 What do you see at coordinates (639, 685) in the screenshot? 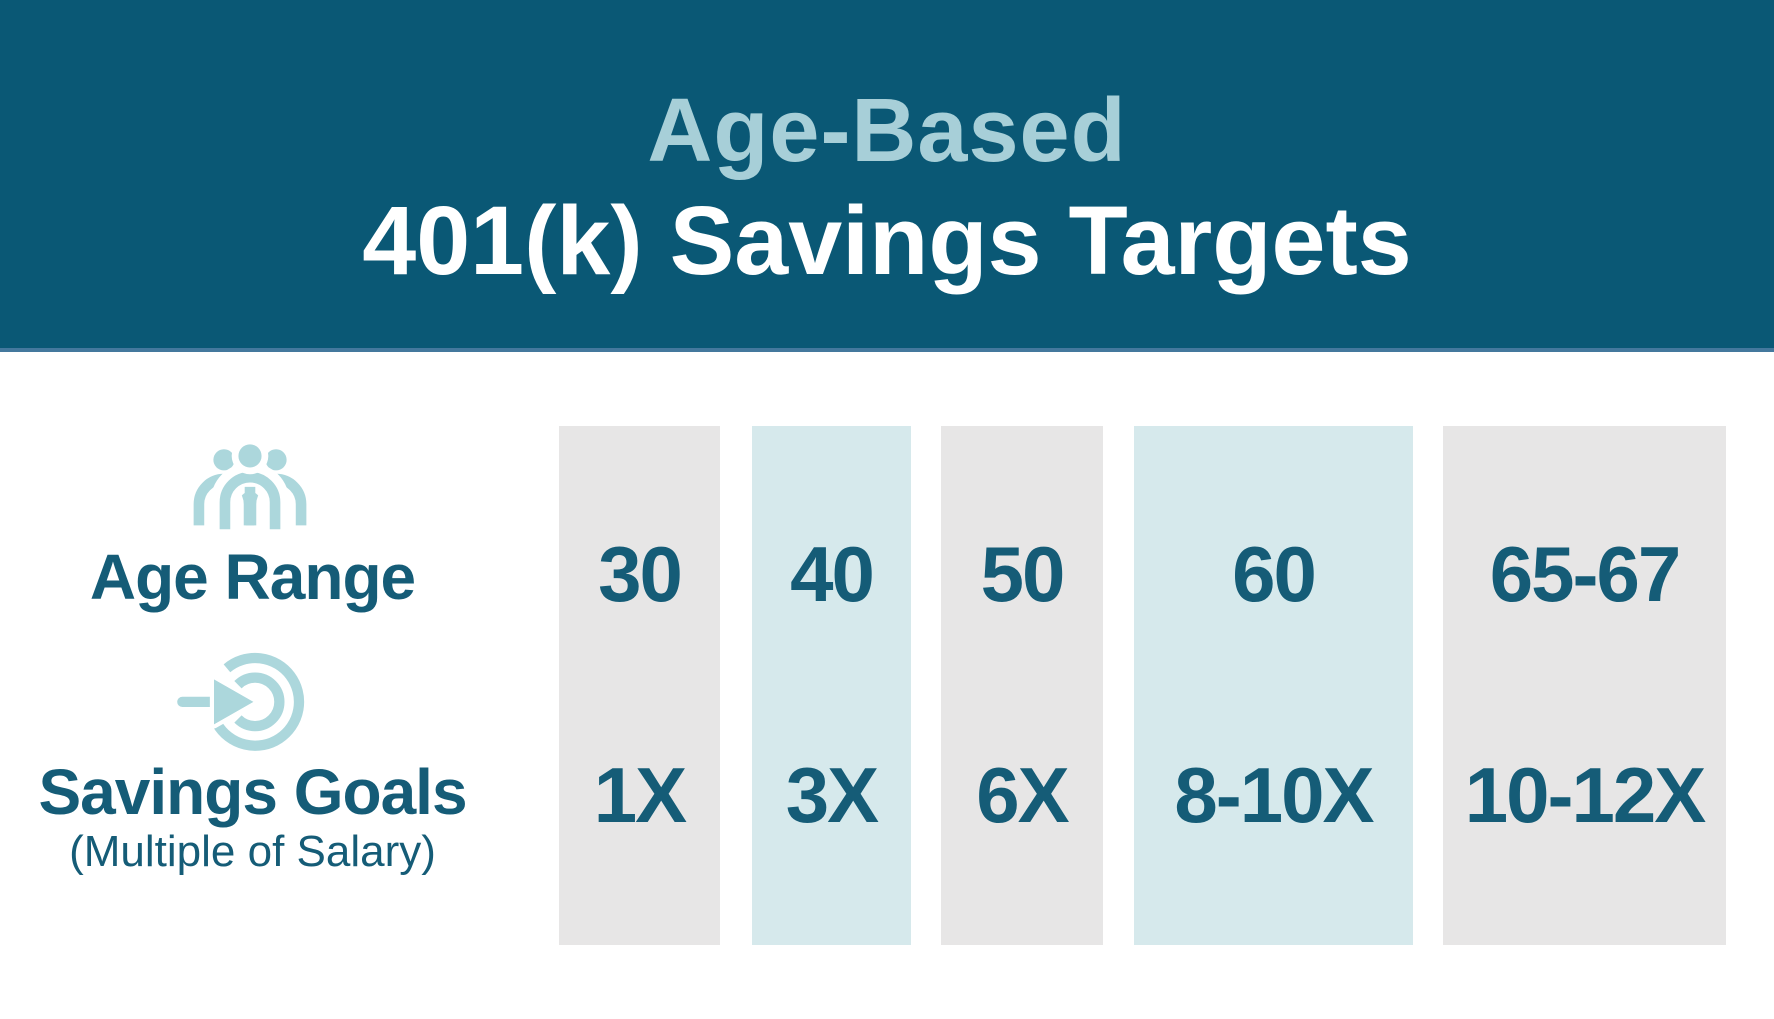
I see `column-age-30: 30 1X` at bounding box center [639, 685].